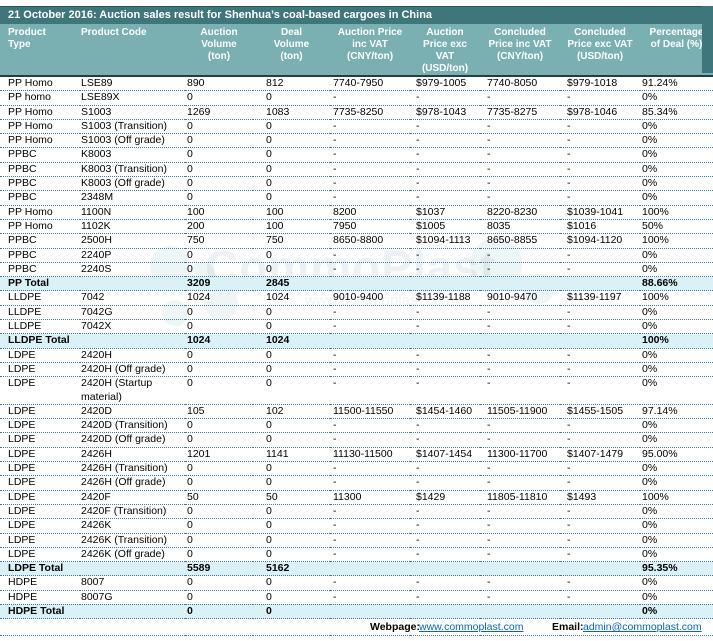 The height and width of the screenshot is (641, 713). Describe the element at coordinates (520, 112) in the screenshot. I see `table-cell: 7735-8275` at that location.